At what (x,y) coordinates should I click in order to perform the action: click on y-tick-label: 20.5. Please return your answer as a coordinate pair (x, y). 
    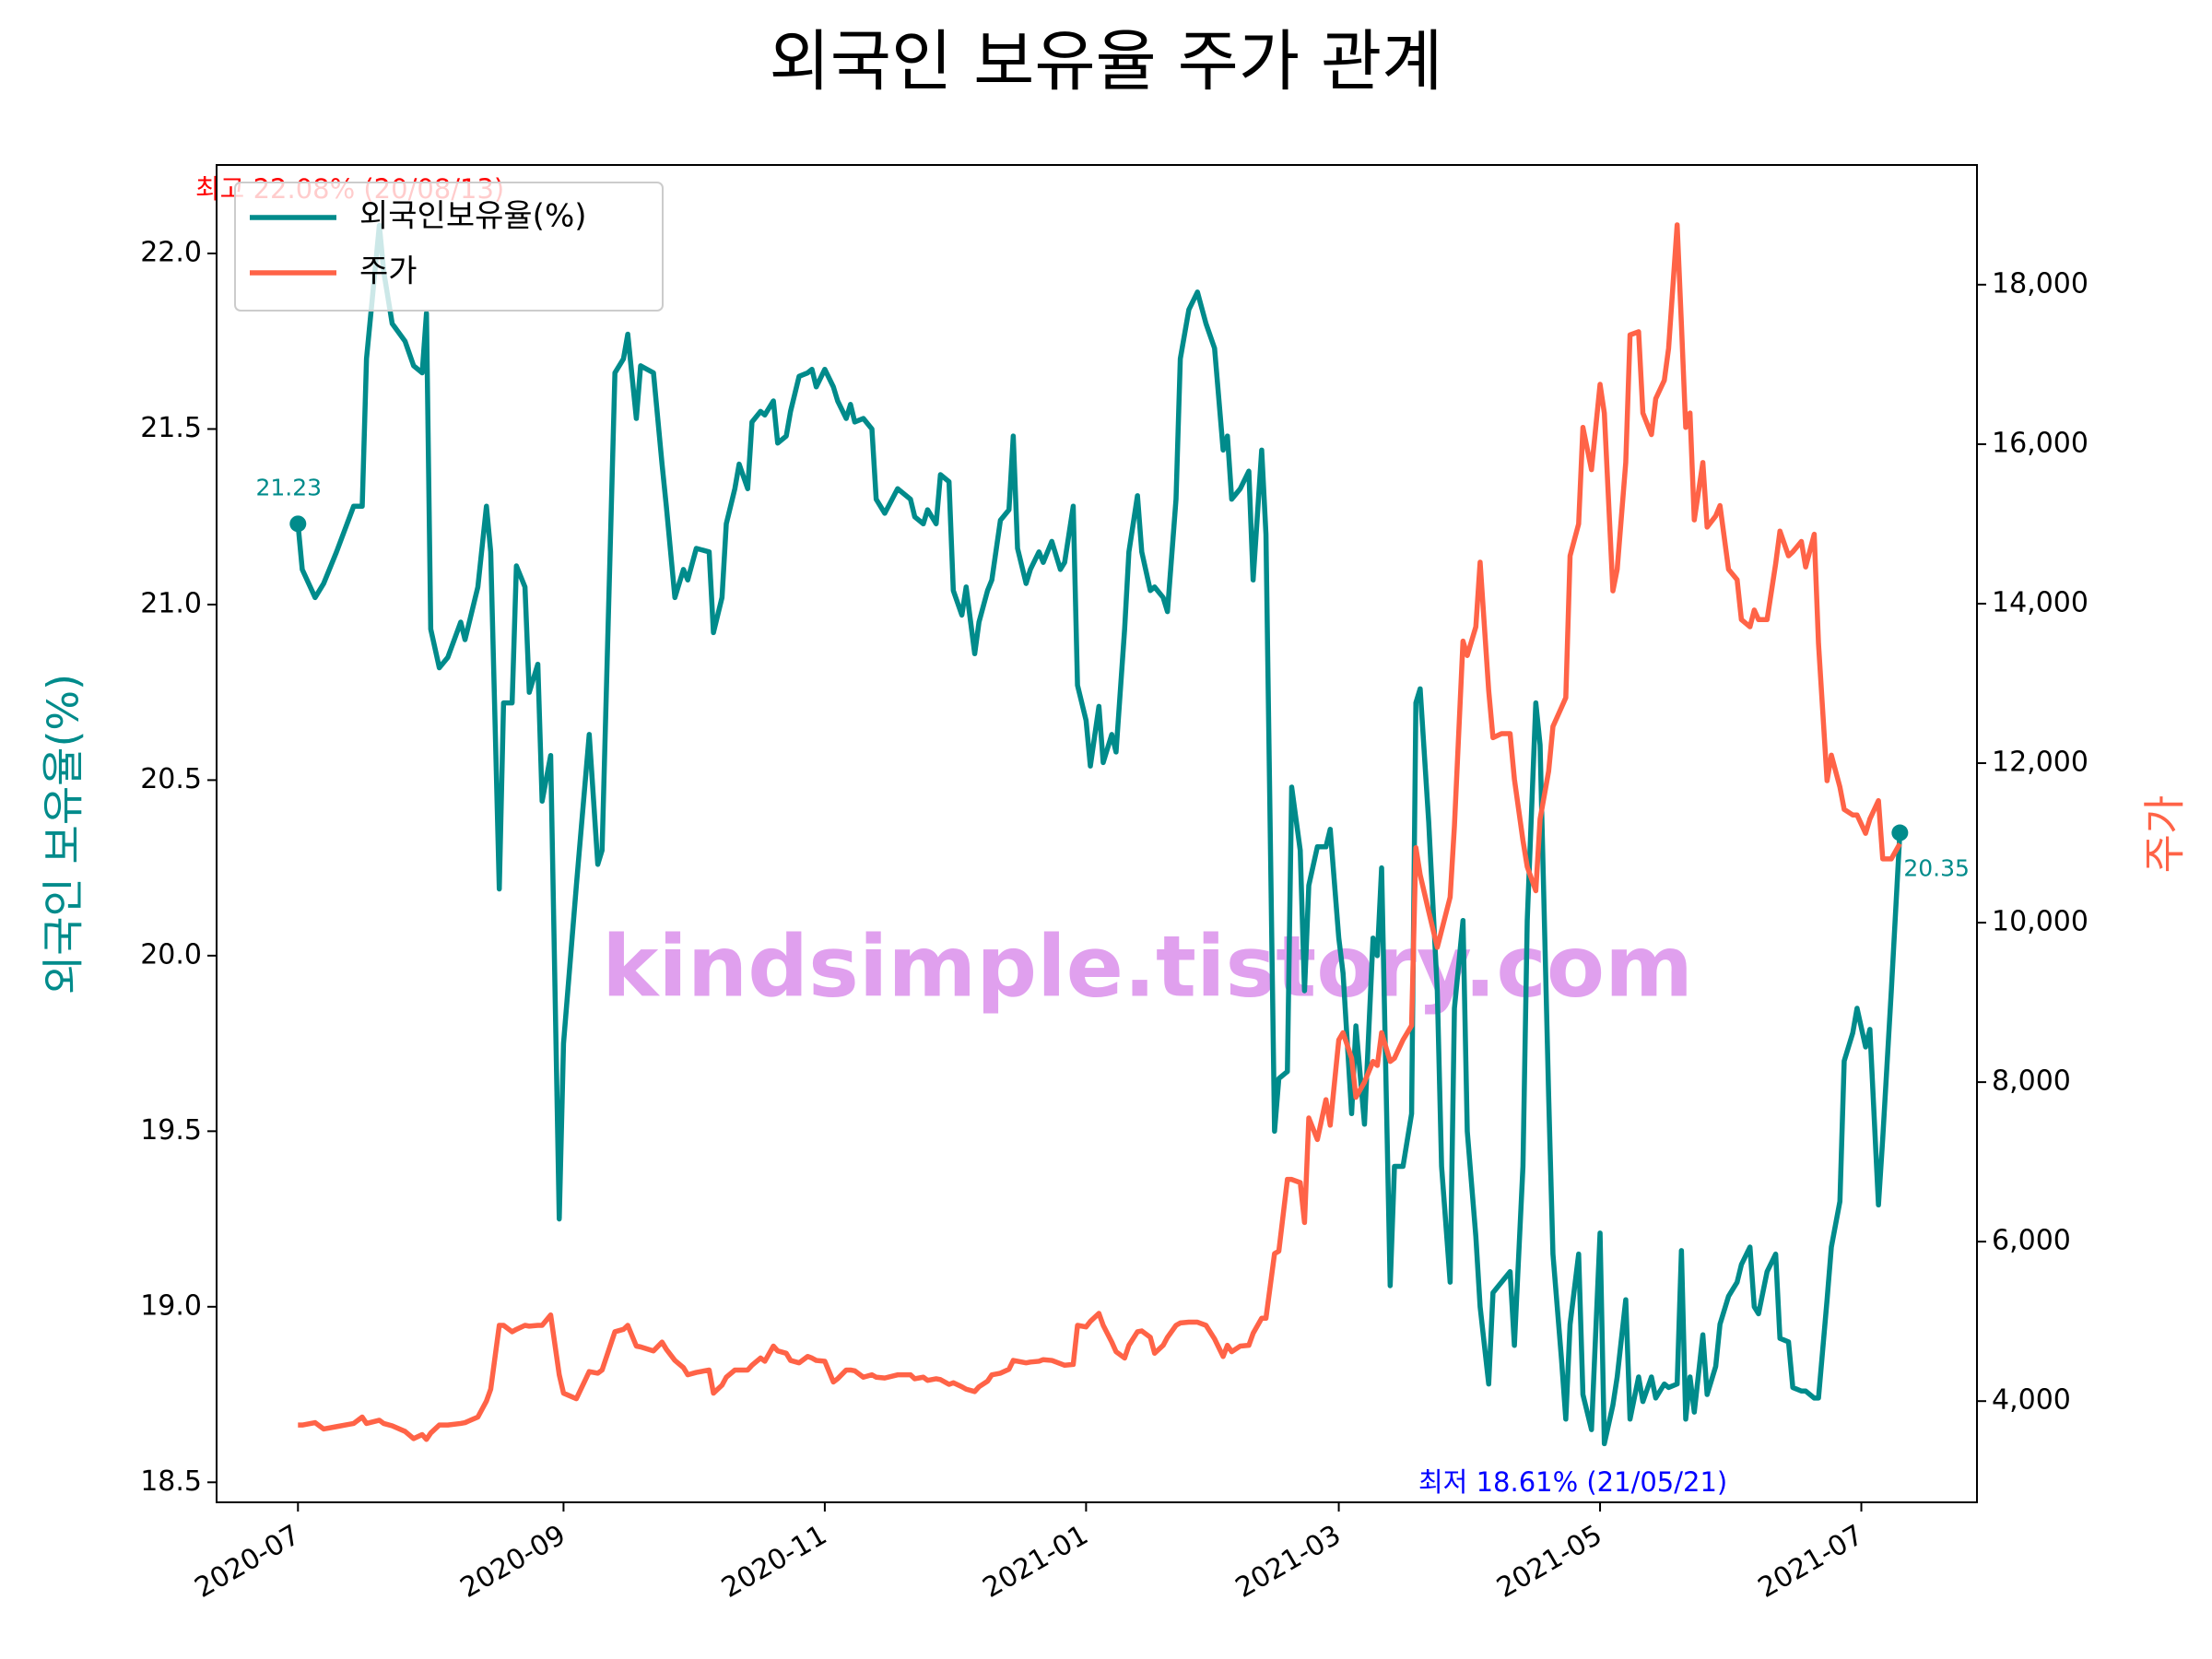
    Looking at the image, I should click on (171, 779).